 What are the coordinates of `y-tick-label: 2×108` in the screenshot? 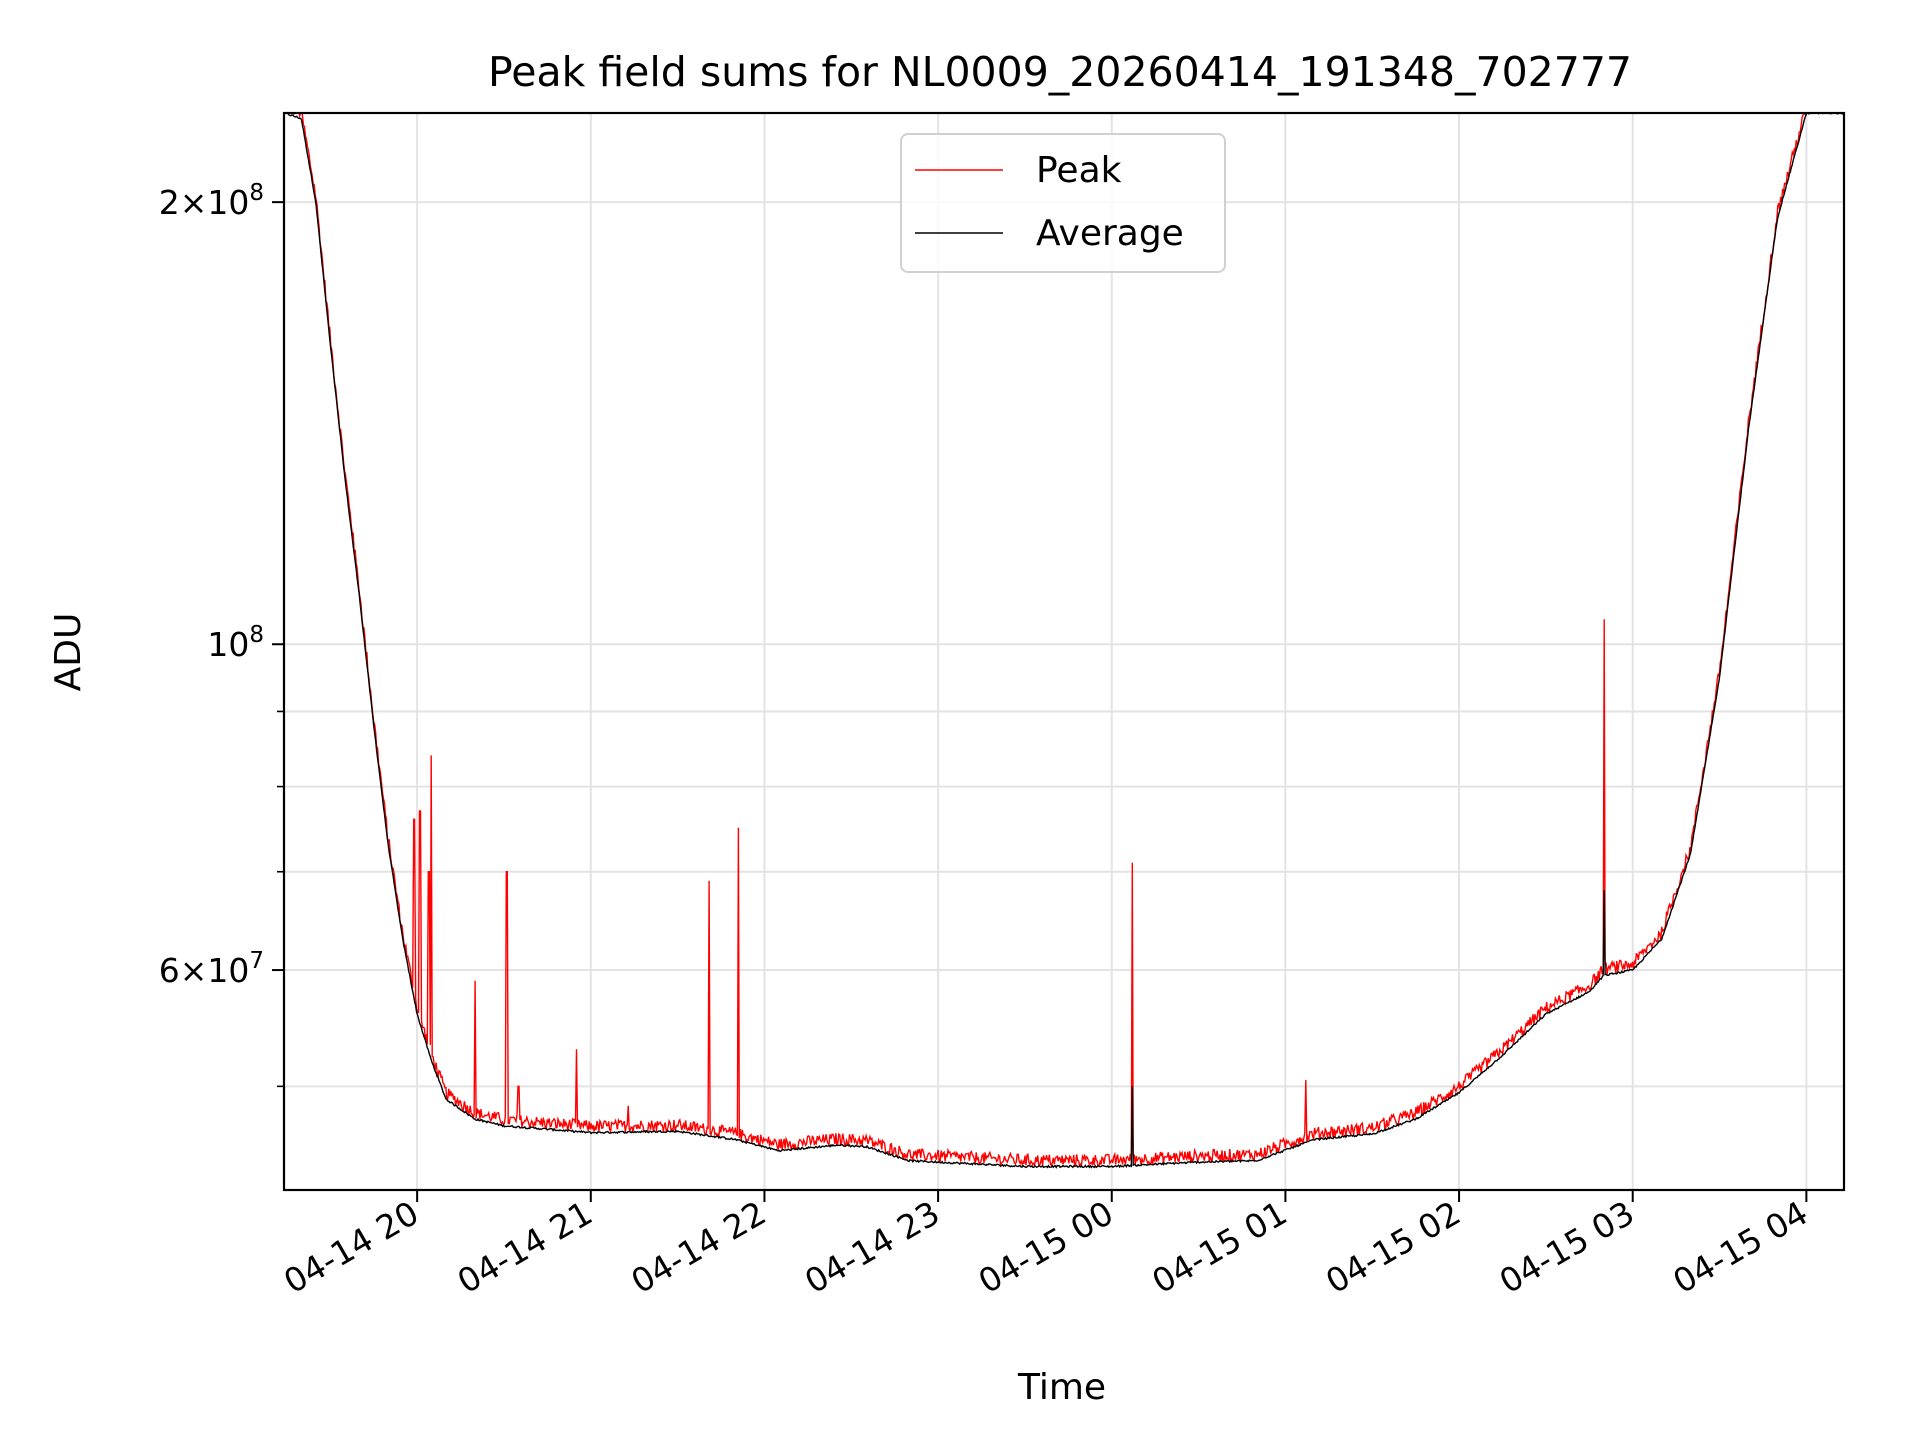 It's located at (211, 201).